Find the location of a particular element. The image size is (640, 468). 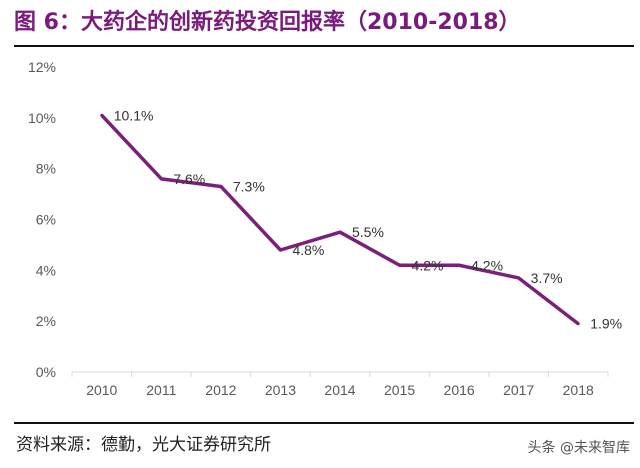

data-label: 7.3% is located at coordinates (249, 186).